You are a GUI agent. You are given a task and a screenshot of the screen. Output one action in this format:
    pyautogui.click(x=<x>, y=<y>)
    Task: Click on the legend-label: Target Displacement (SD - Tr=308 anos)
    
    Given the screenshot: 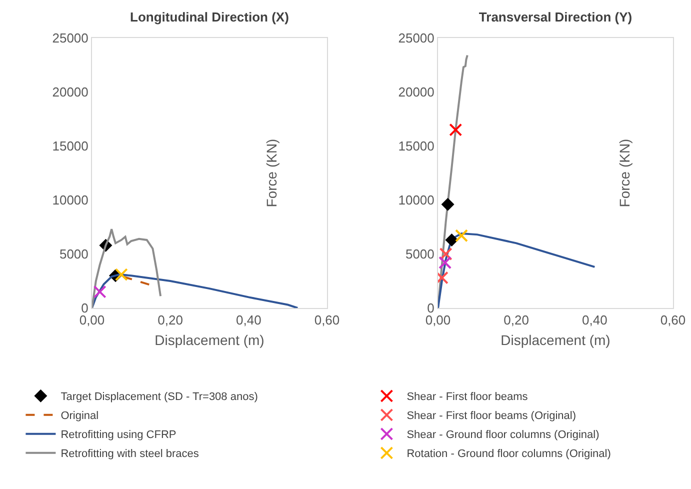 What is the action you would take?
    pyautogui.click(x=159, y=397)
    